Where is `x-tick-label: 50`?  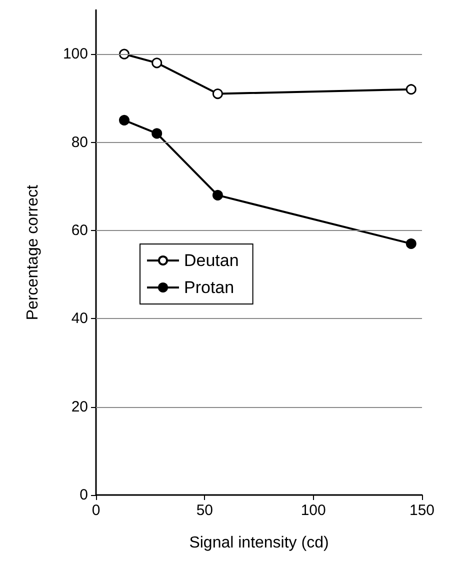 x-tick-label: 50 is located at coordinates (205, 510).